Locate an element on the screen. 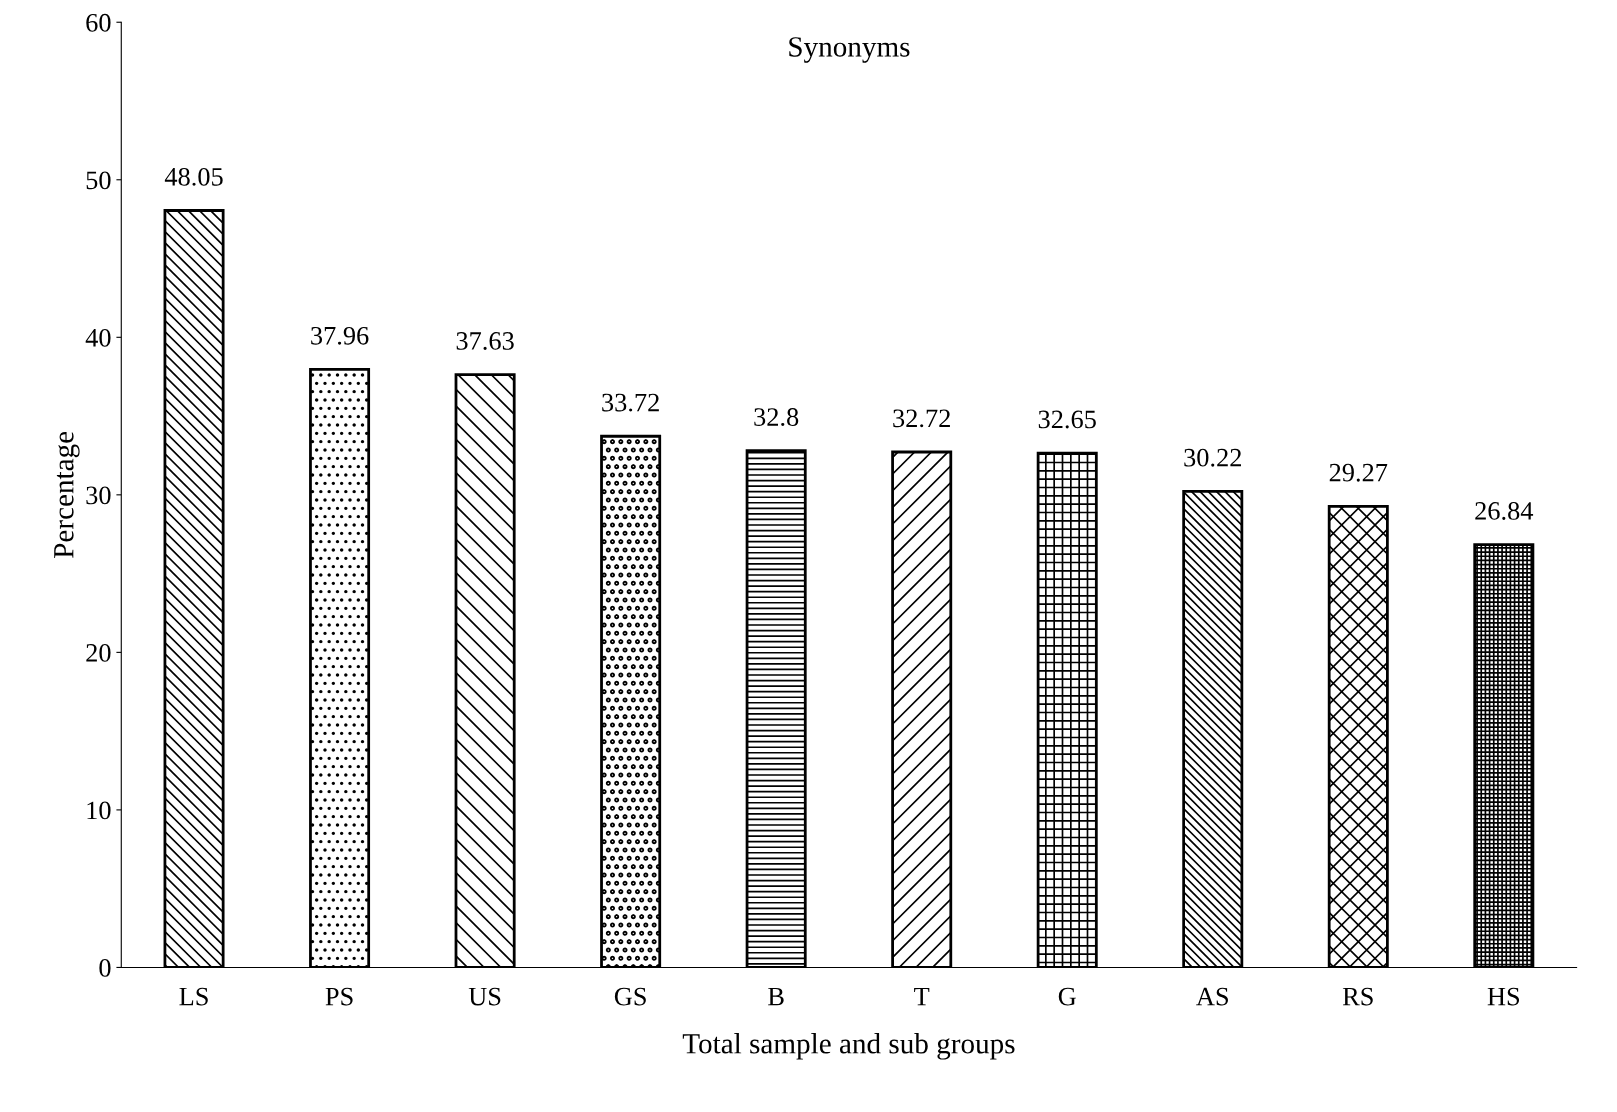 The width and height of the screenshot is (1617, 1112). x-tick-label: B is located at coordinates (776, 996).